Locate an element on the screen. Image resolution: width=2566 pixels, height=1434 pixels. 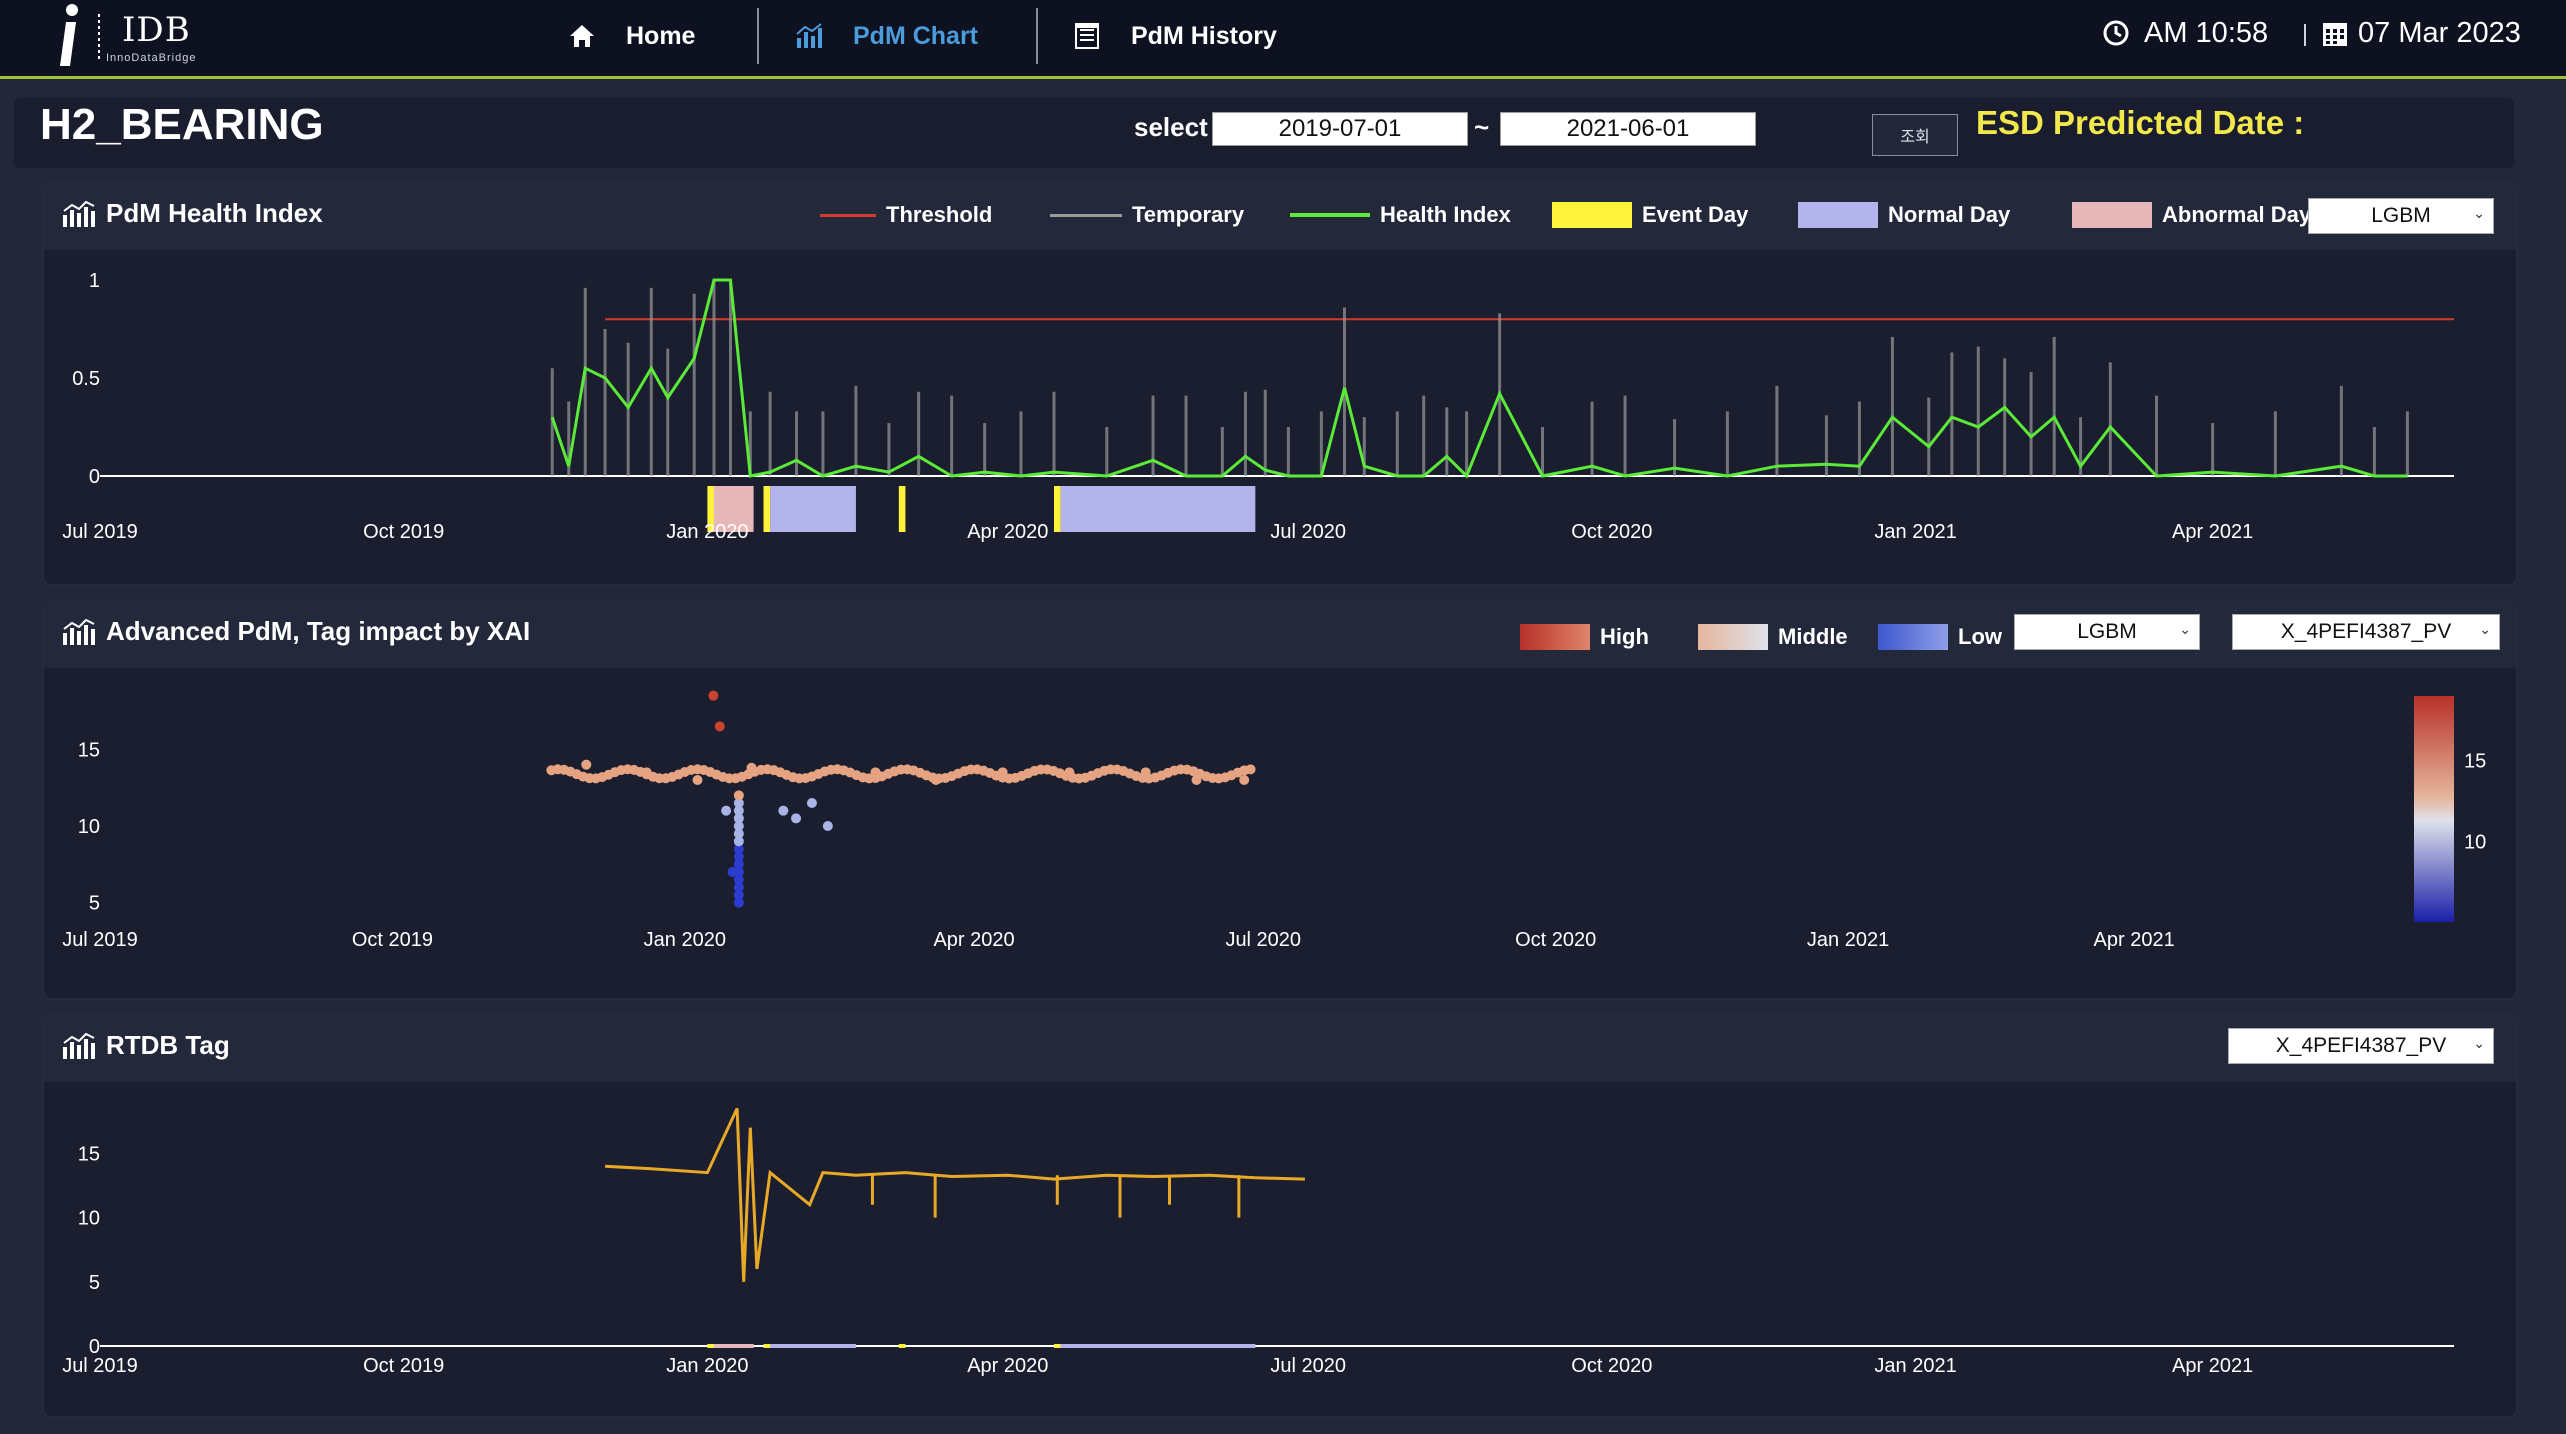
health-index-line is located at coordinates (1479, 378).